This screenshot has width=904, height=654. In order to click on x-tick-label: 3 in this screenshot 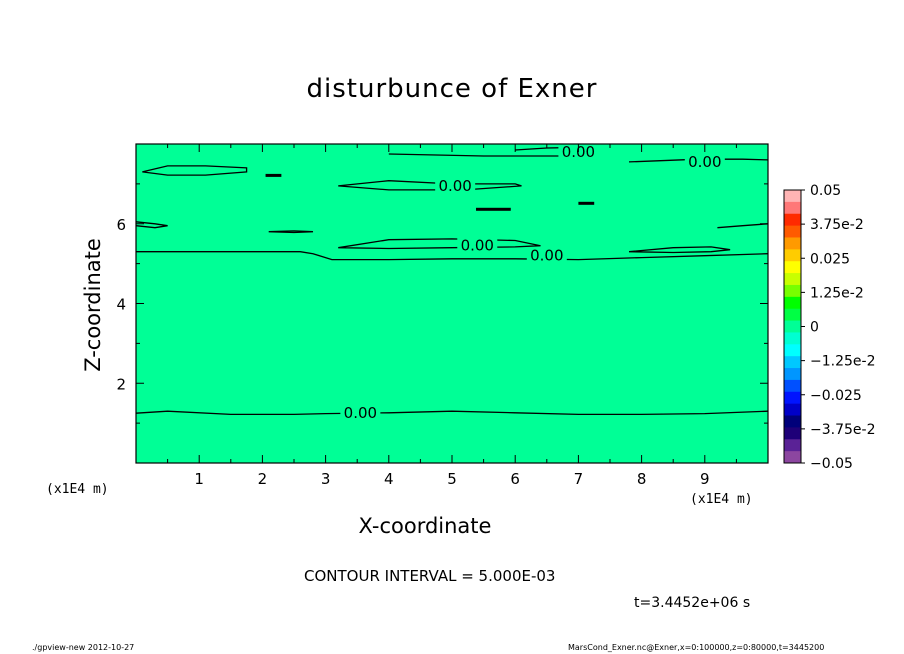, I will do `click(326, 479)`.